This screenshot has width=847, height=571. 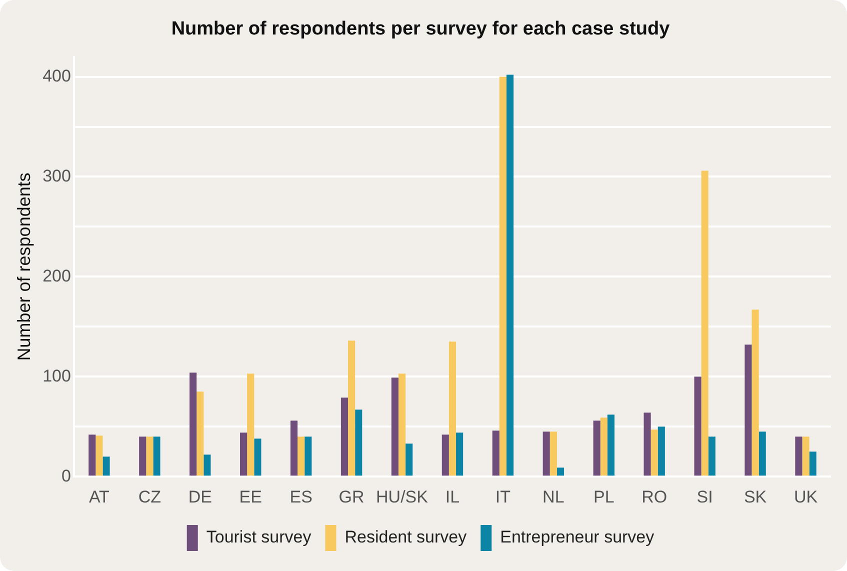 I want to click on y-tick-label: 300, so click(x=56, y=176).